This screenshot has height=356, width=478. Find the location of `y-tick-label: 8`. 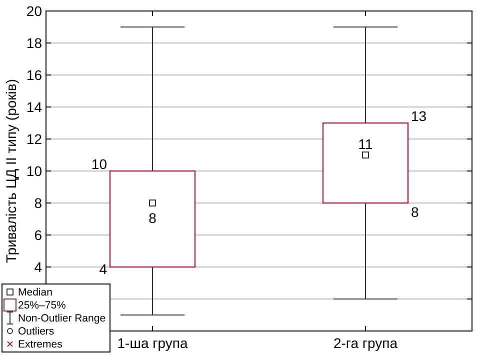

y-tick-label: 8 is located at coordinates (38, 202).